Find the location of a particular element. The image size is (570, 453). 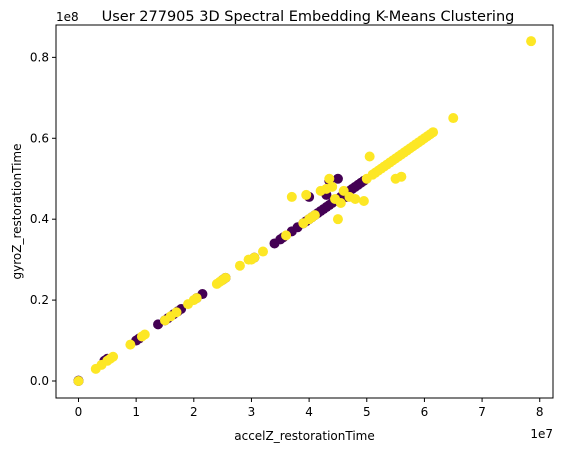

x-tick-label: 8 is located at coordinates (540, 412).